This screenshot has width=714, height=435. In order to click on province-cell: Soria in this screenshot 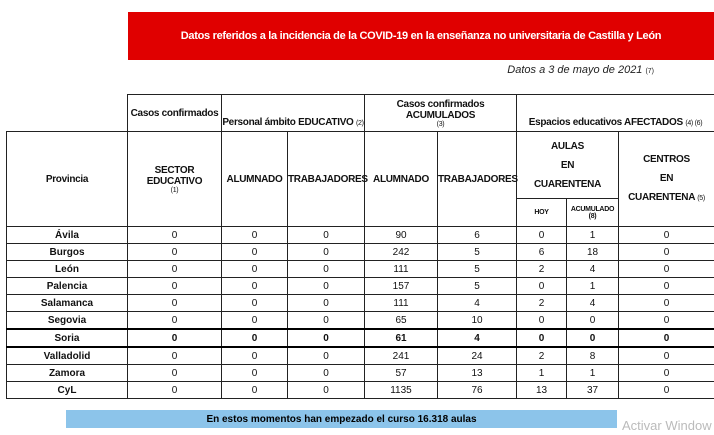, I will do `click(67, 338)`.